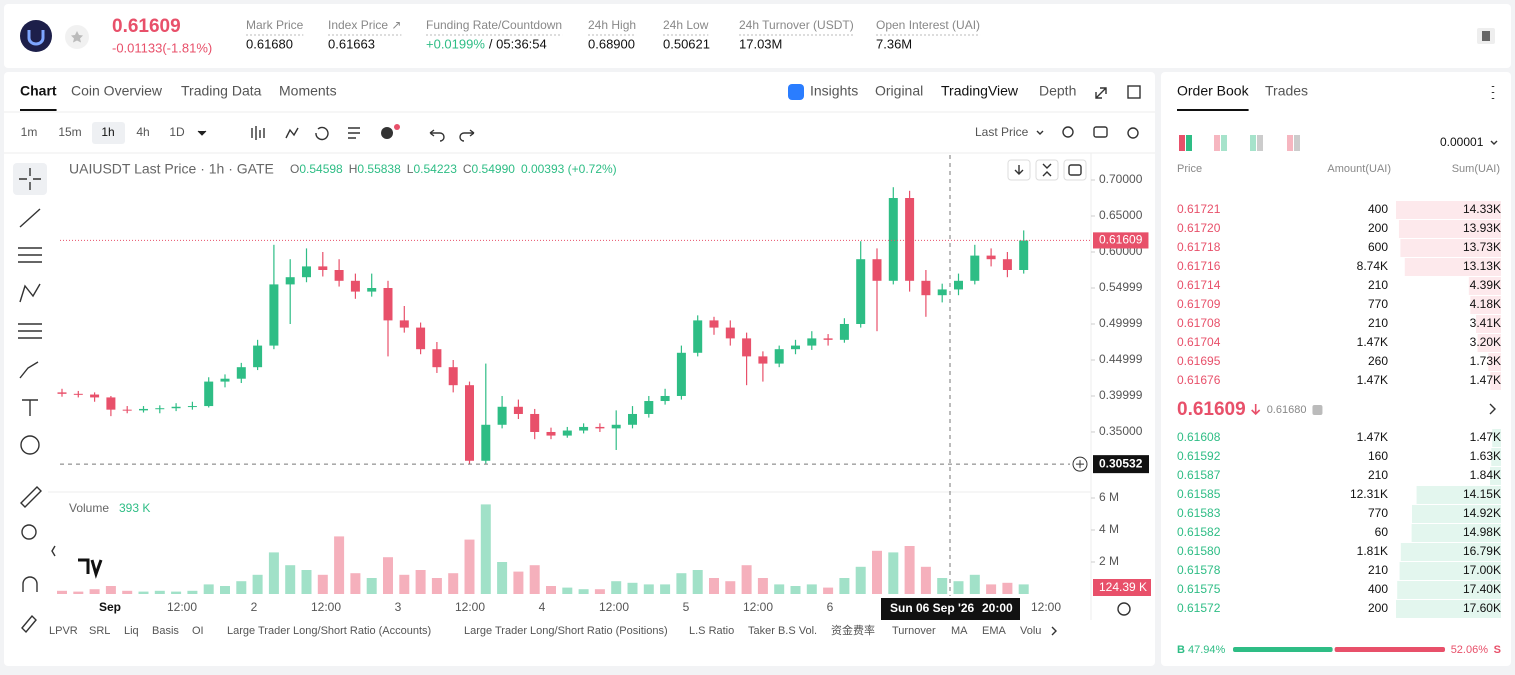 This screenshot has height=675, width=1515. I want to click on indicator: Volu, so click(1030, 631).